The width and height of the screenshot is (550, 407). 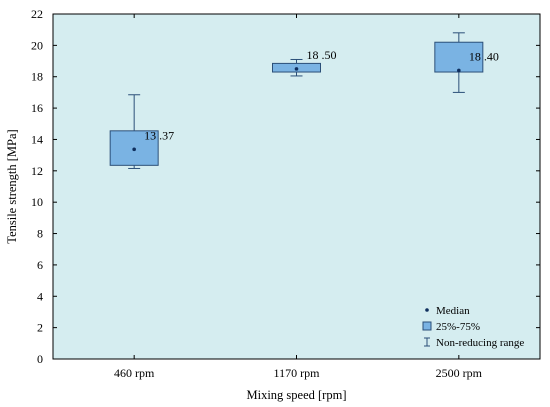 I want to click on box-group: 18 .40, so click(x=466, y=62).